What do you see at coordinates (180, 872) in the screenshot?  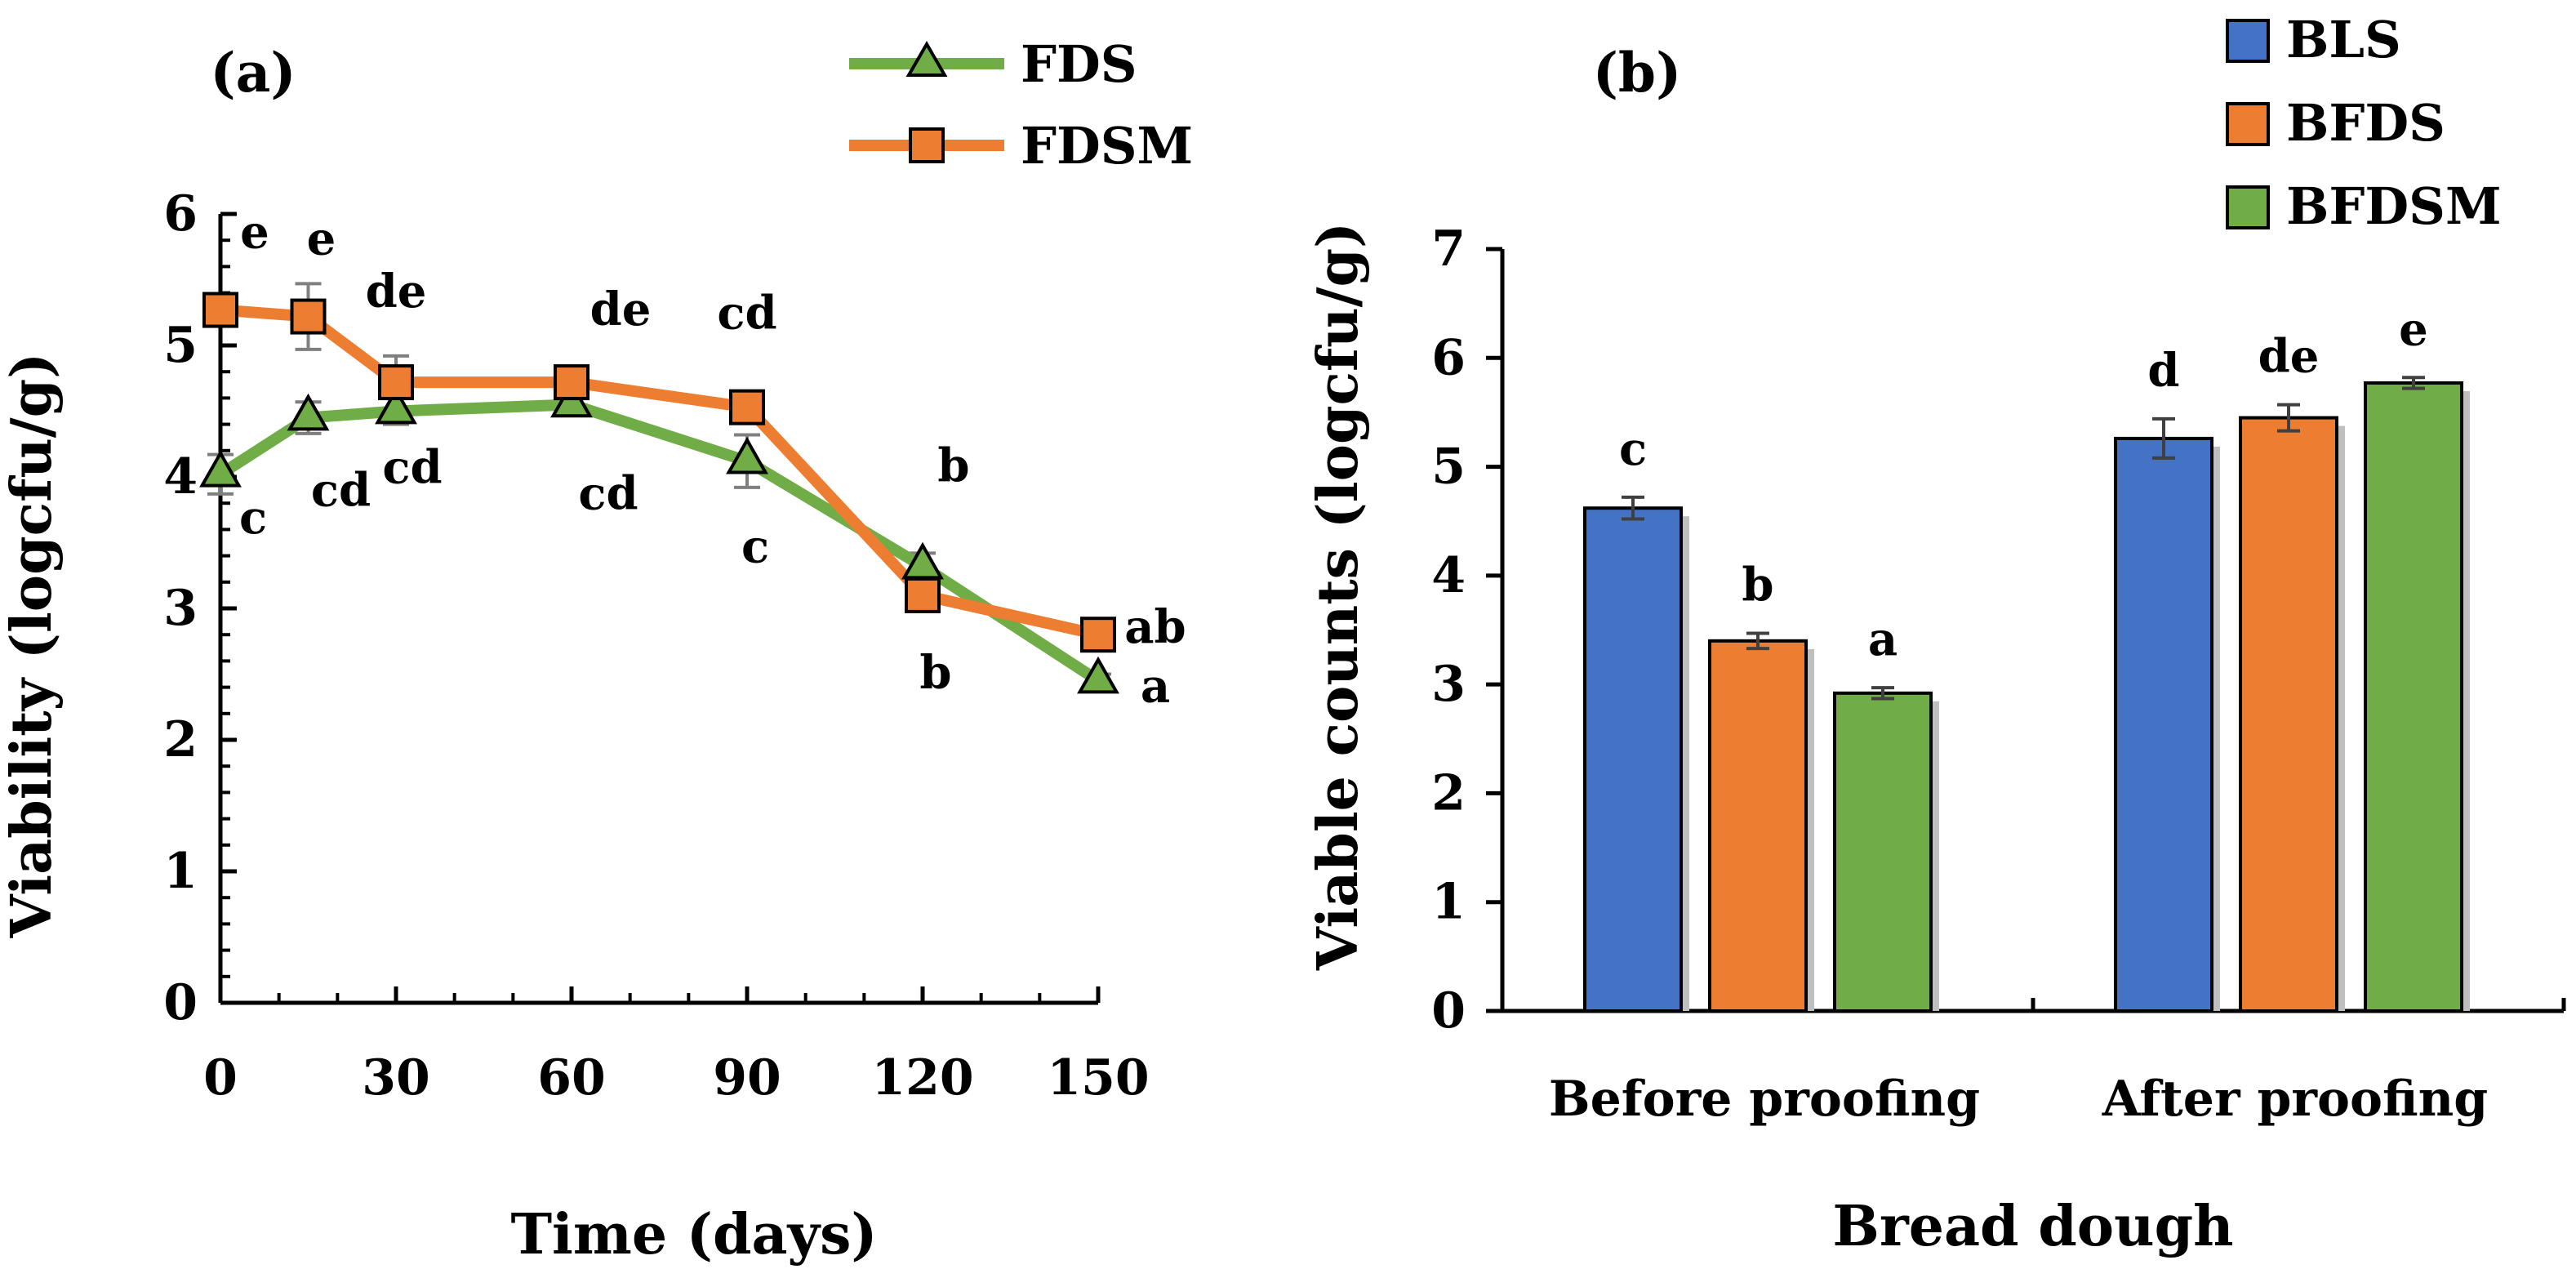 I see `panel-a-y-tick-label: 1` at bounding box center [180, 872].